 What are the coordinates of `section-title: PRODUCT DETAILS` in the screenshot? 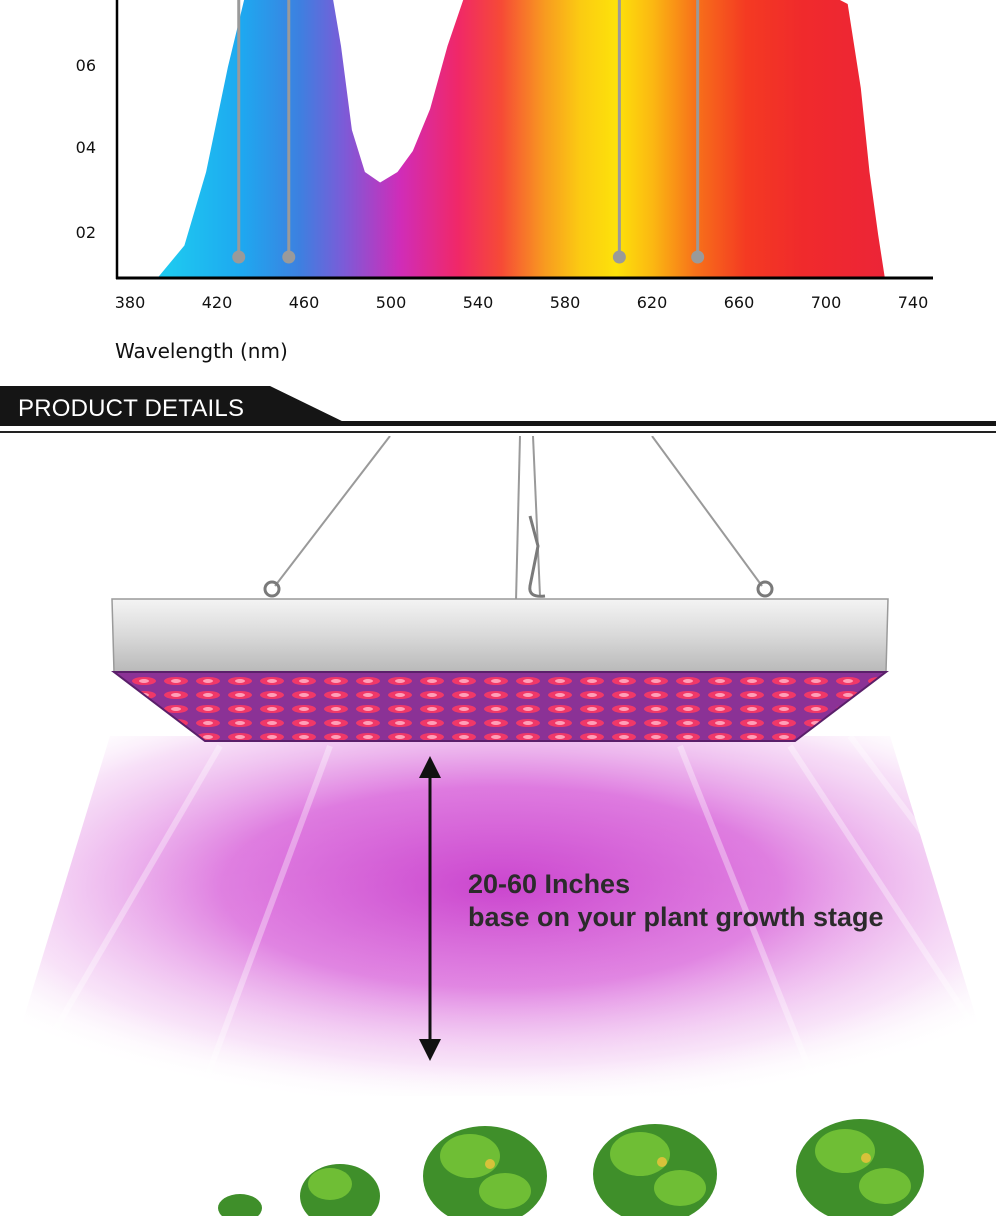 It's located at (131, 408).